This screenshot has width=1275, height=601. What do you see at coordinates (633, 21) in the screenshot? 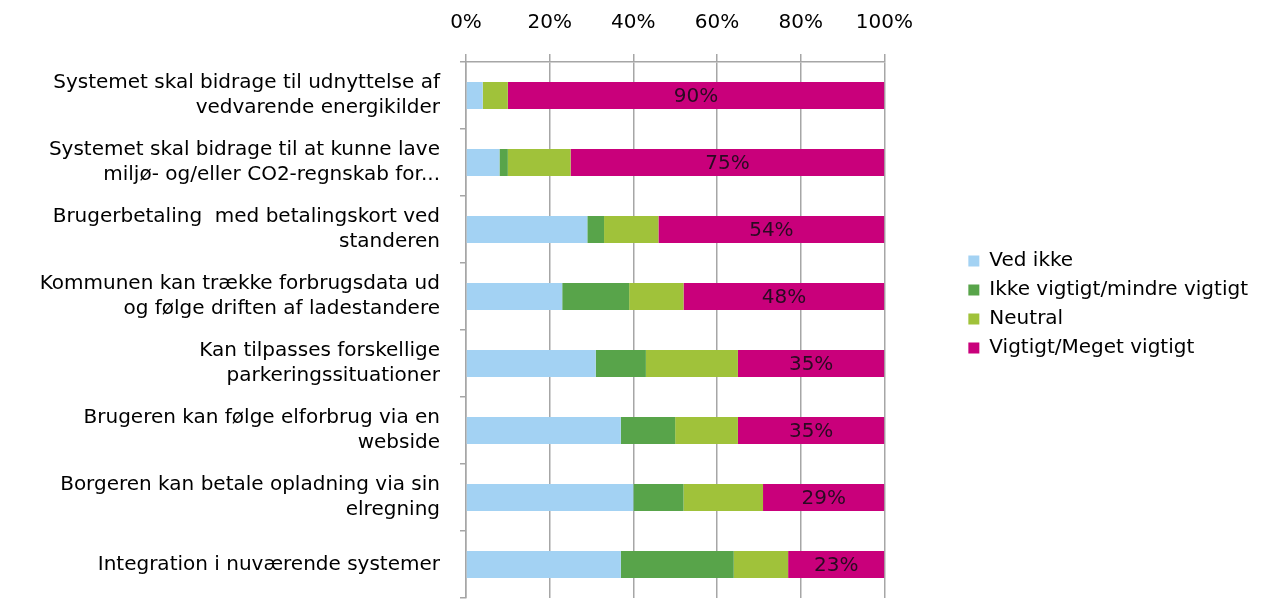
I see `x-tick-label: 40%` at bounding box center [633, 21].